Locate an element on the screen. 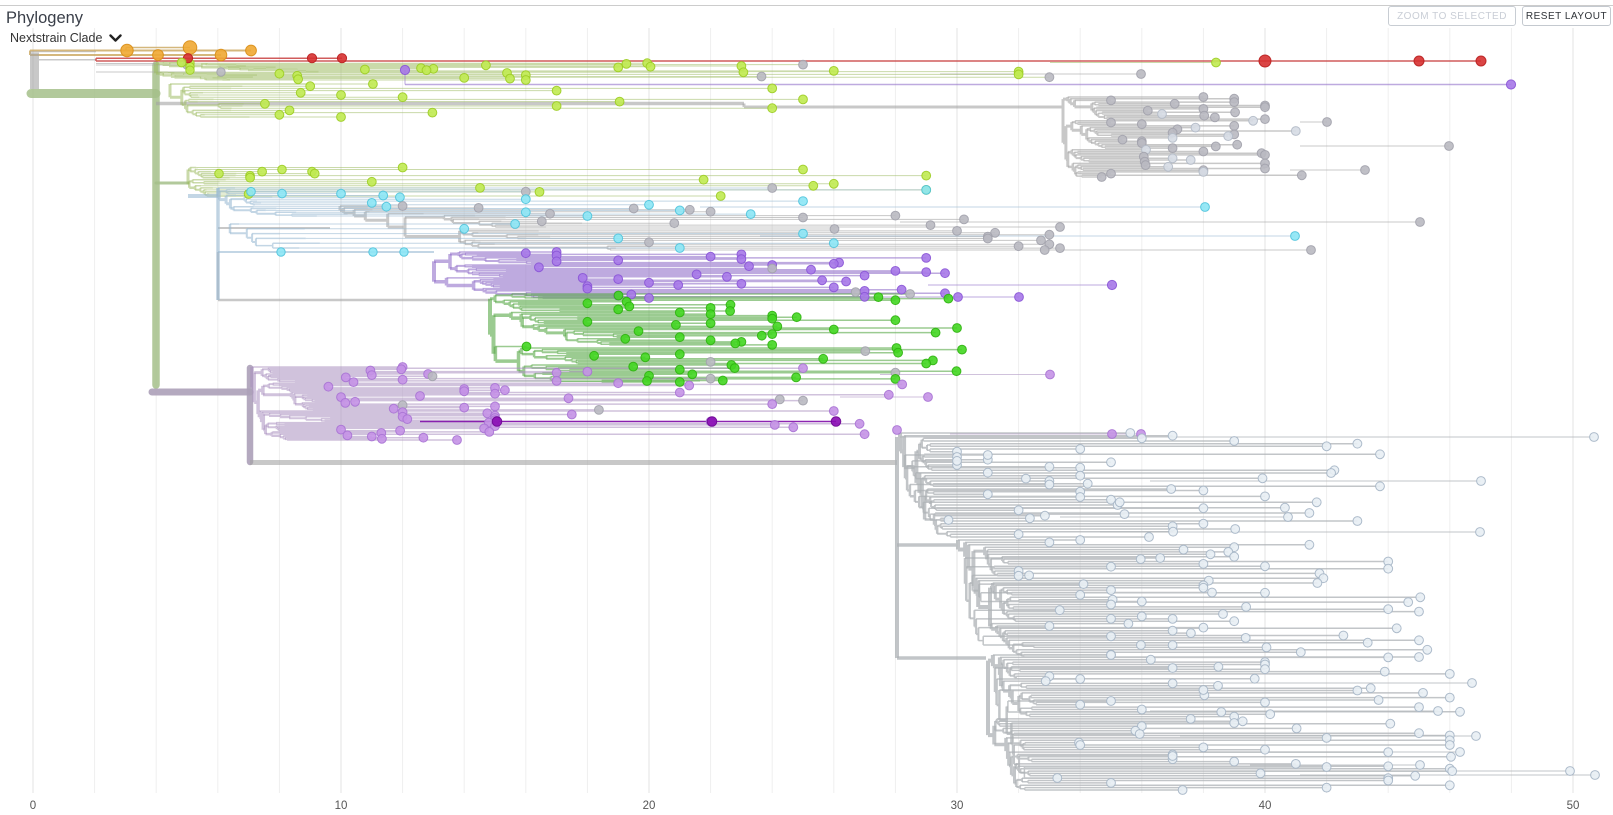  svg-text: 40 is located at coordinates (1265, 806).